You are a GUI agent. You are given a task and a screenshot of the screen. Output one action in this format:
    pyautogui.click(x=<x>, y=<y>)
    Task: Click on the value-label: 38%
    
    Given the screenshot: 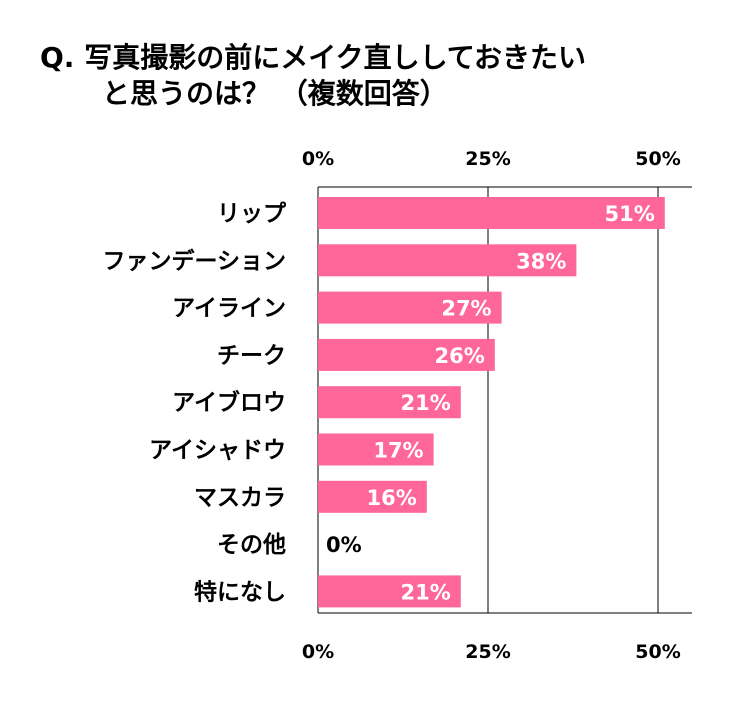 What is the action you would take?
    pyautogui.click(x=541, y=261)
    